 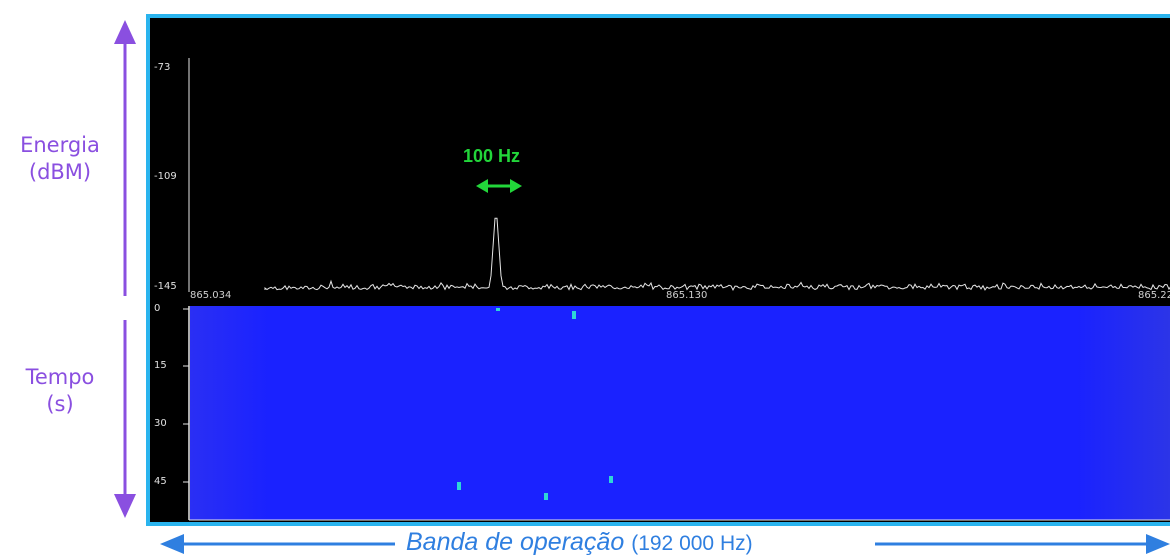 I want to click on bandwidth-label: 100 Hz, so click(x=492, y=156).